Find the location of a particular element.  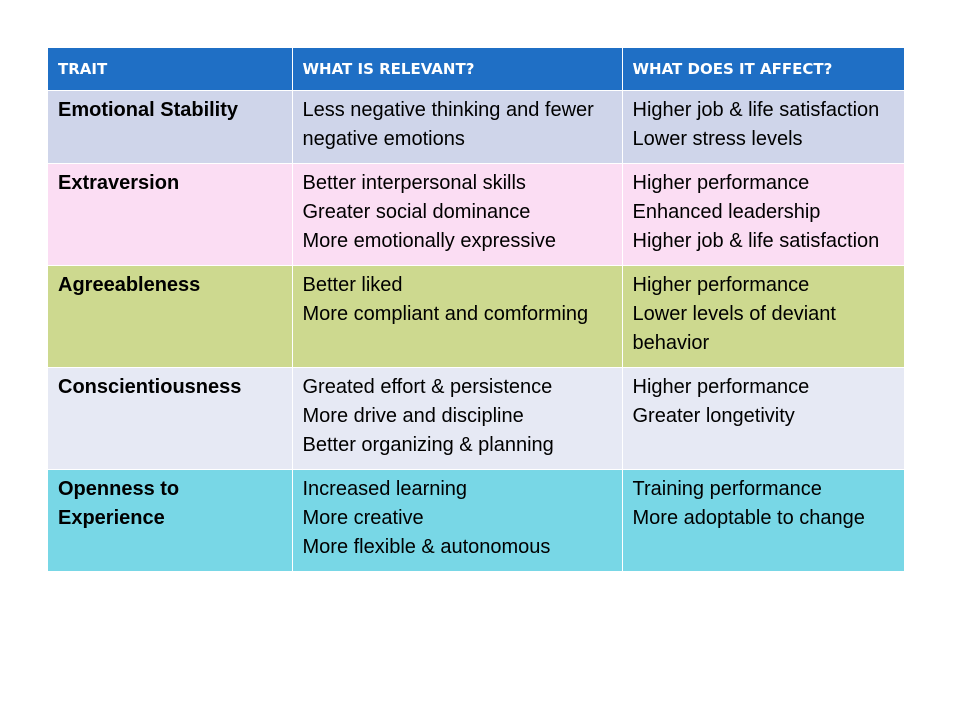

relevant-line: Greated effort & persistence is located at coordinates (427, 387).